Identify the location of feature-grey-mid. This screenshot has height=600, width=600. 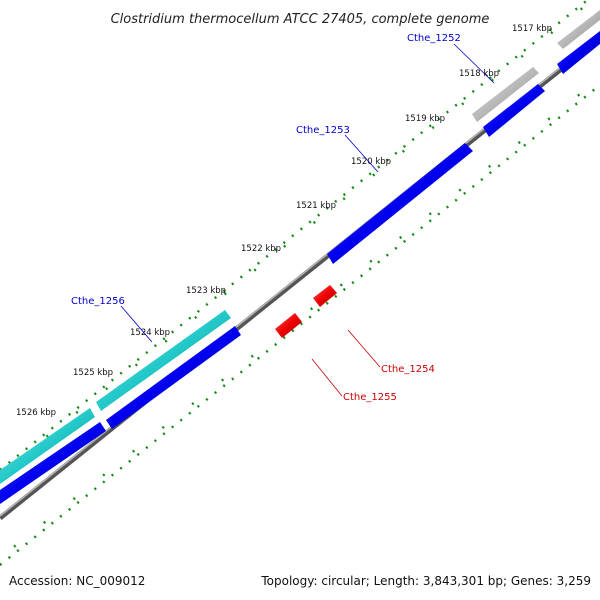
(505, 94).